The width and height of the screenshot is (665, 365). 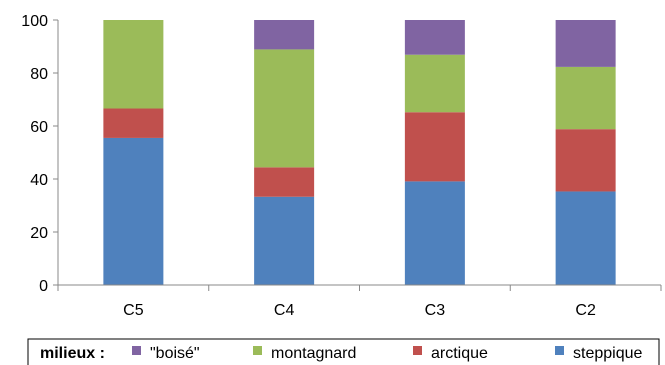 What do you see at coordinates (39, 127) in the screenshot?
I see `y-tick-label: 60` at bounding box center [39, 127].